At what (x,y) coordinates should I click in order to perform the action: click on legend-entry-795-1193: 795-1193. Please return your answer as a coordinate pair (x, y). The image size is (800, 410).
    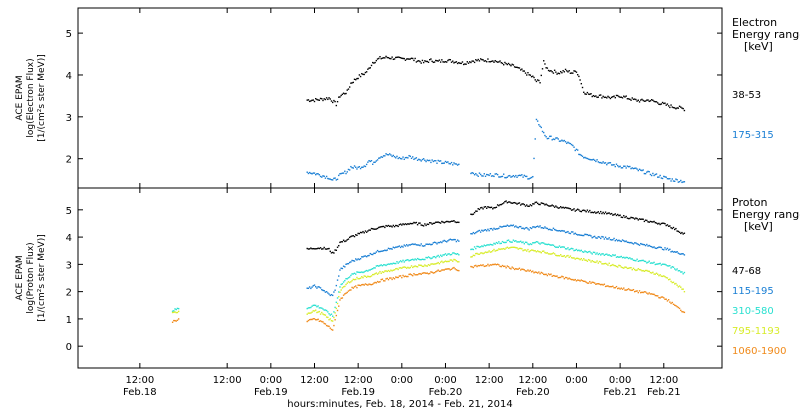
    Looking at the image, I should click on (756, 331).